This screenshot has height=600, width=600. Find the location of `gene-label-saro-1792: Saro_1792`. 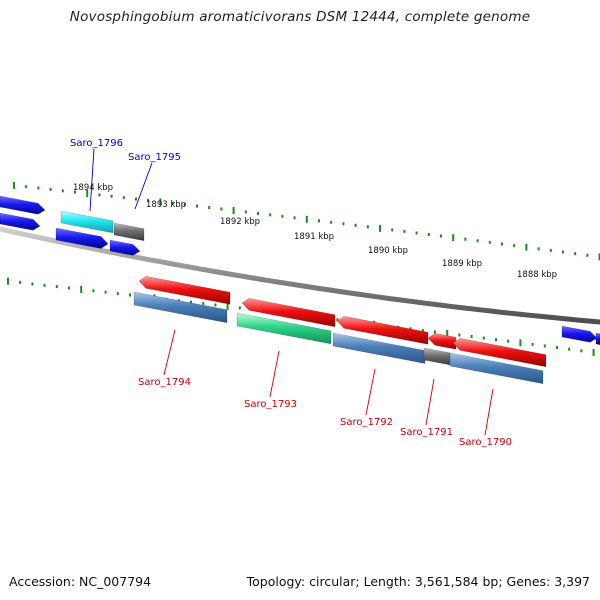

gene-label-saro-1792: Saro_1792 is located at coordinates (366, 422).